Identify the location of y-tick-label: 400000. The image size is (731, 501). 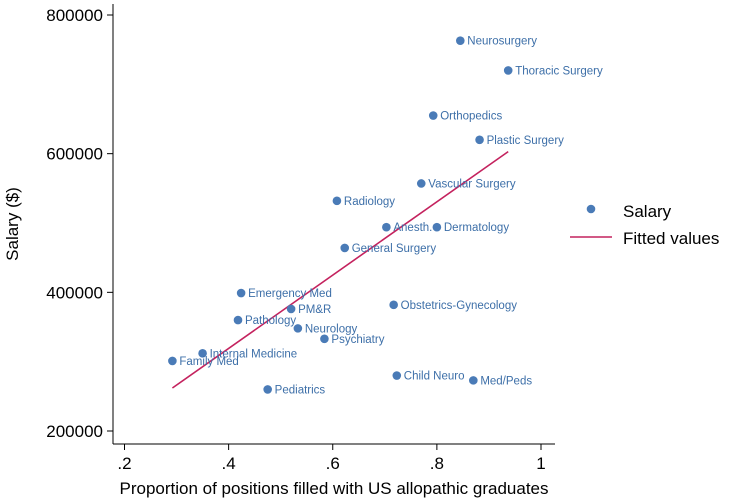
(74, 292).